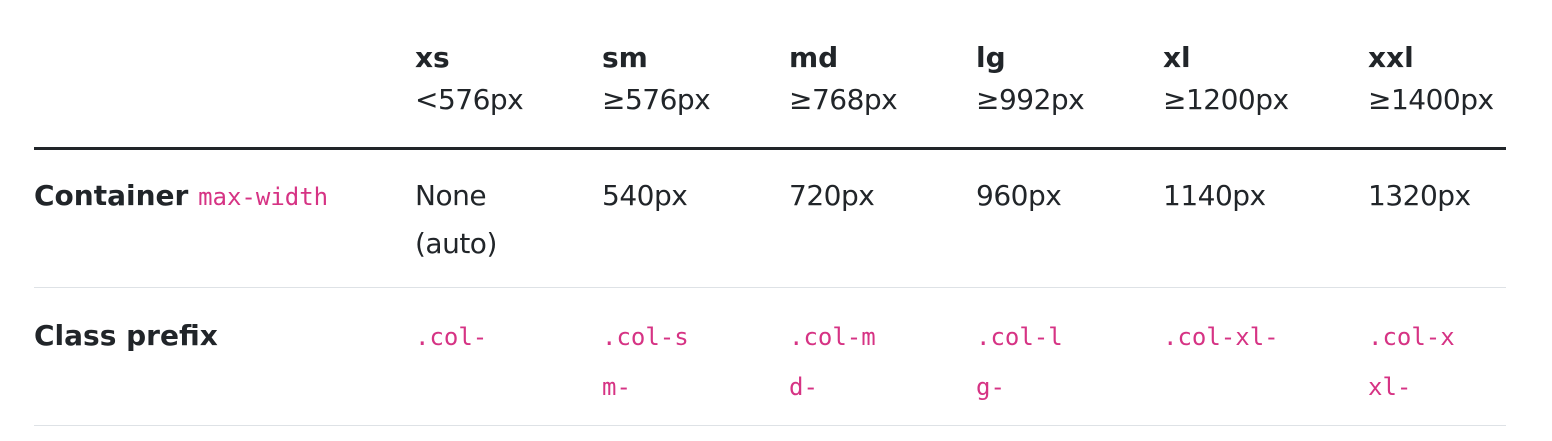  Describe the element at coordinates (224, 356) in the screenshot. I see `row-label-class-prefix: Class prefix` at that location.